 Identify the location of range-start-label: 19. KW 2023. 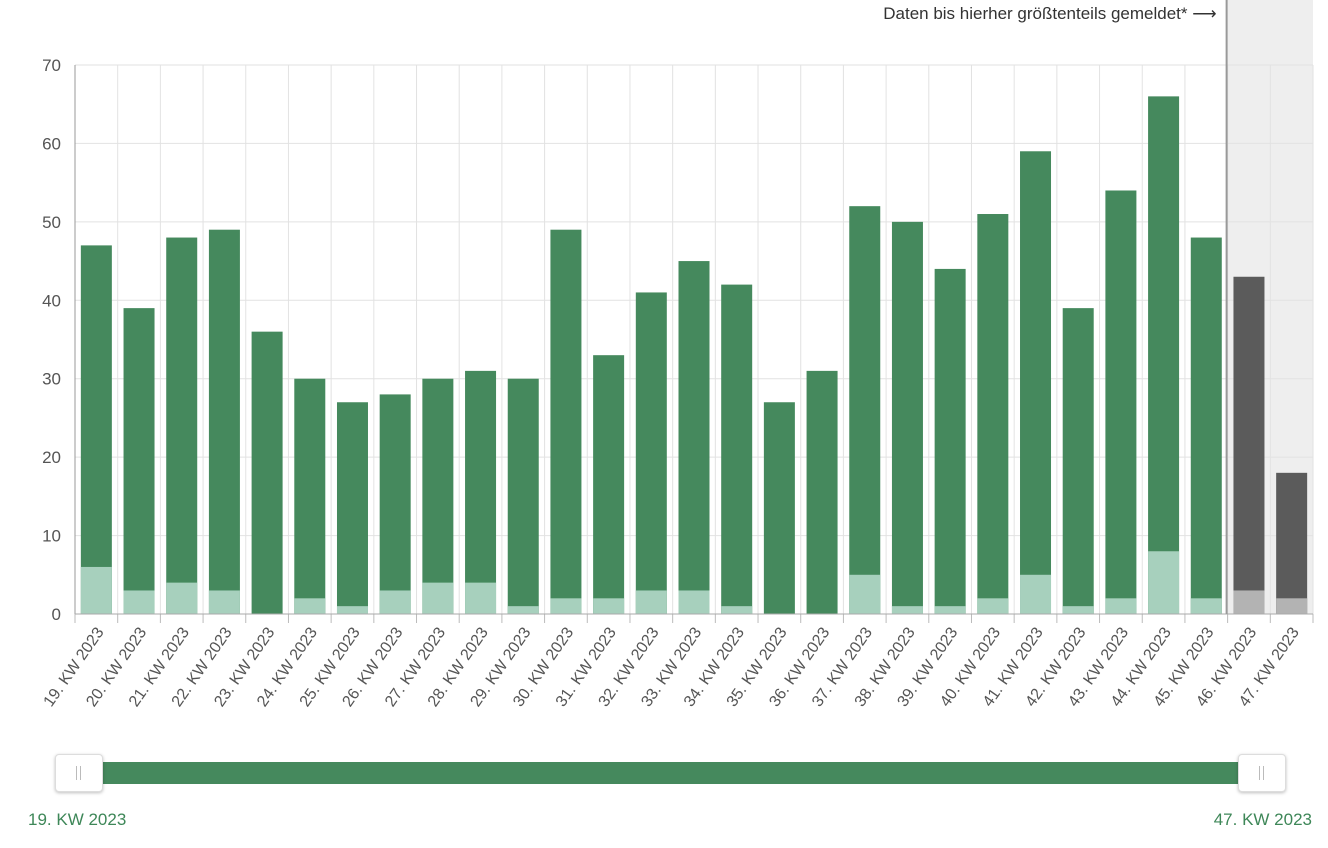
(77, 819).